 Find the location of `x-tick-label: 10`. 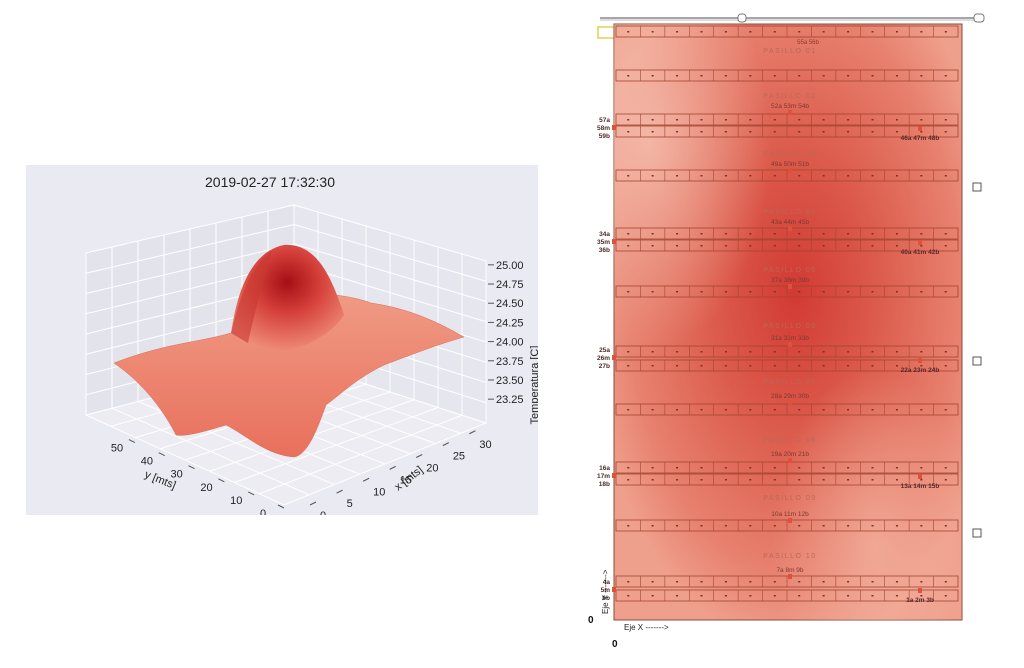

x-tick-label: 10 is located at coordinates (379, 492).